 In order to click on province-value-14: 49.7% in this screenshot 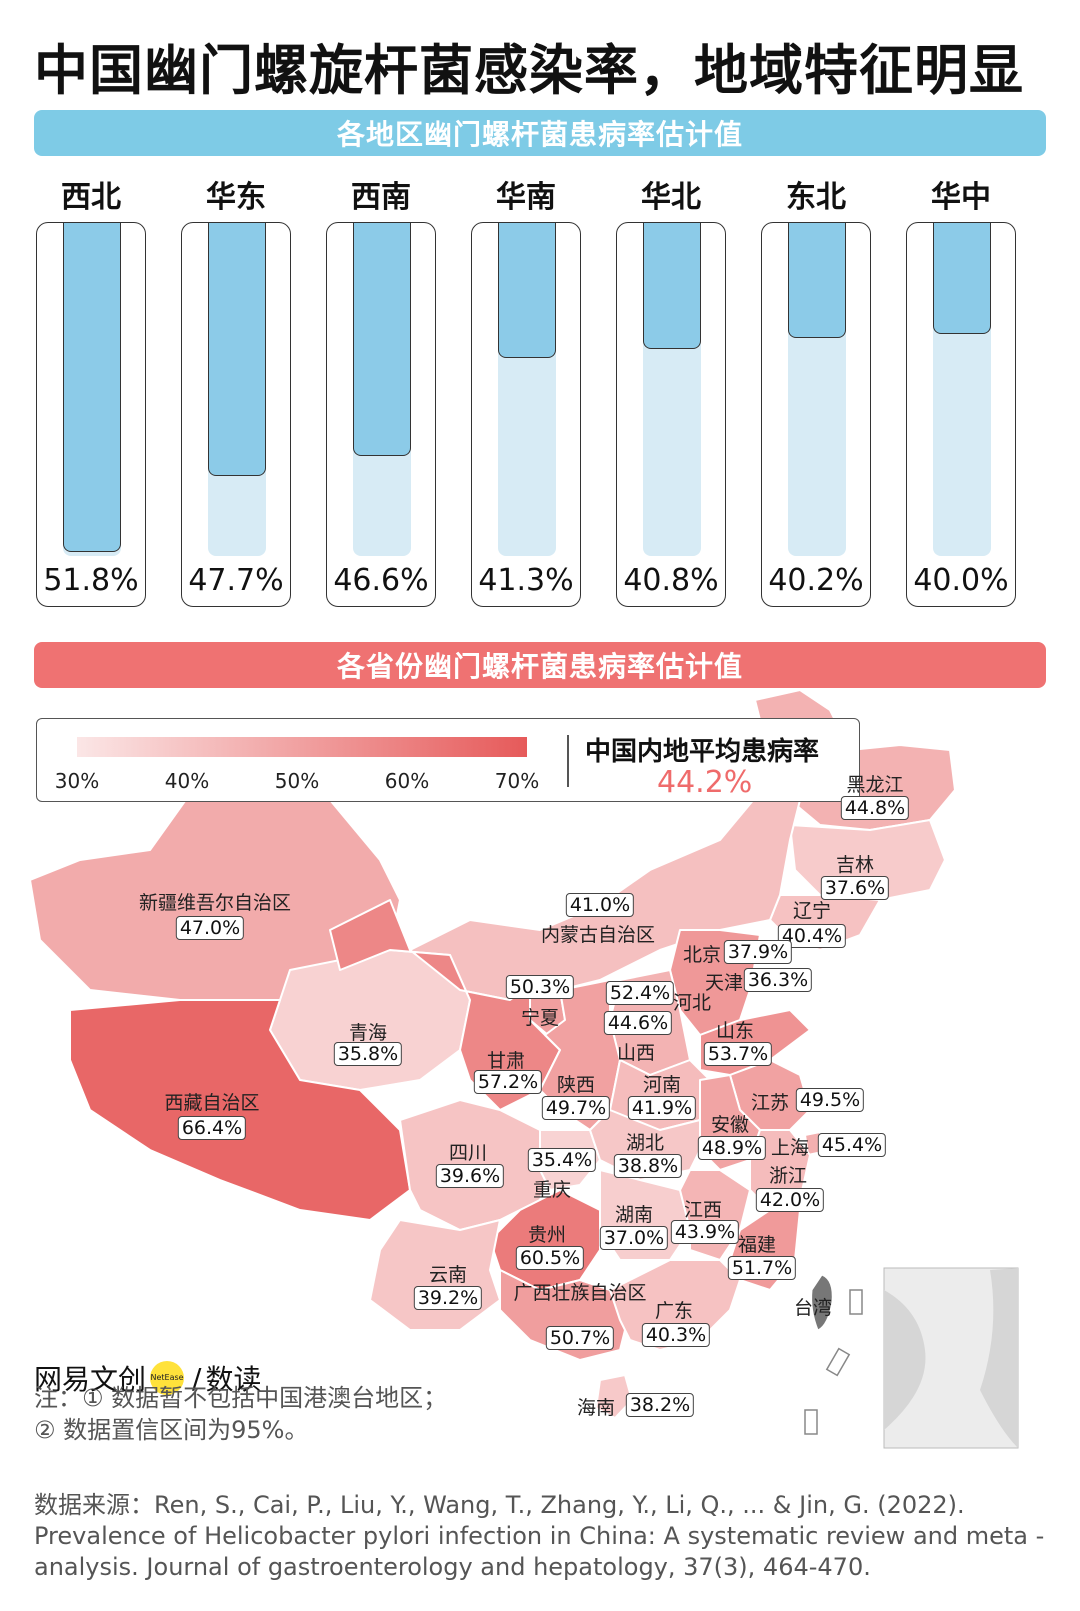, I will do `click(576, 1108)`.